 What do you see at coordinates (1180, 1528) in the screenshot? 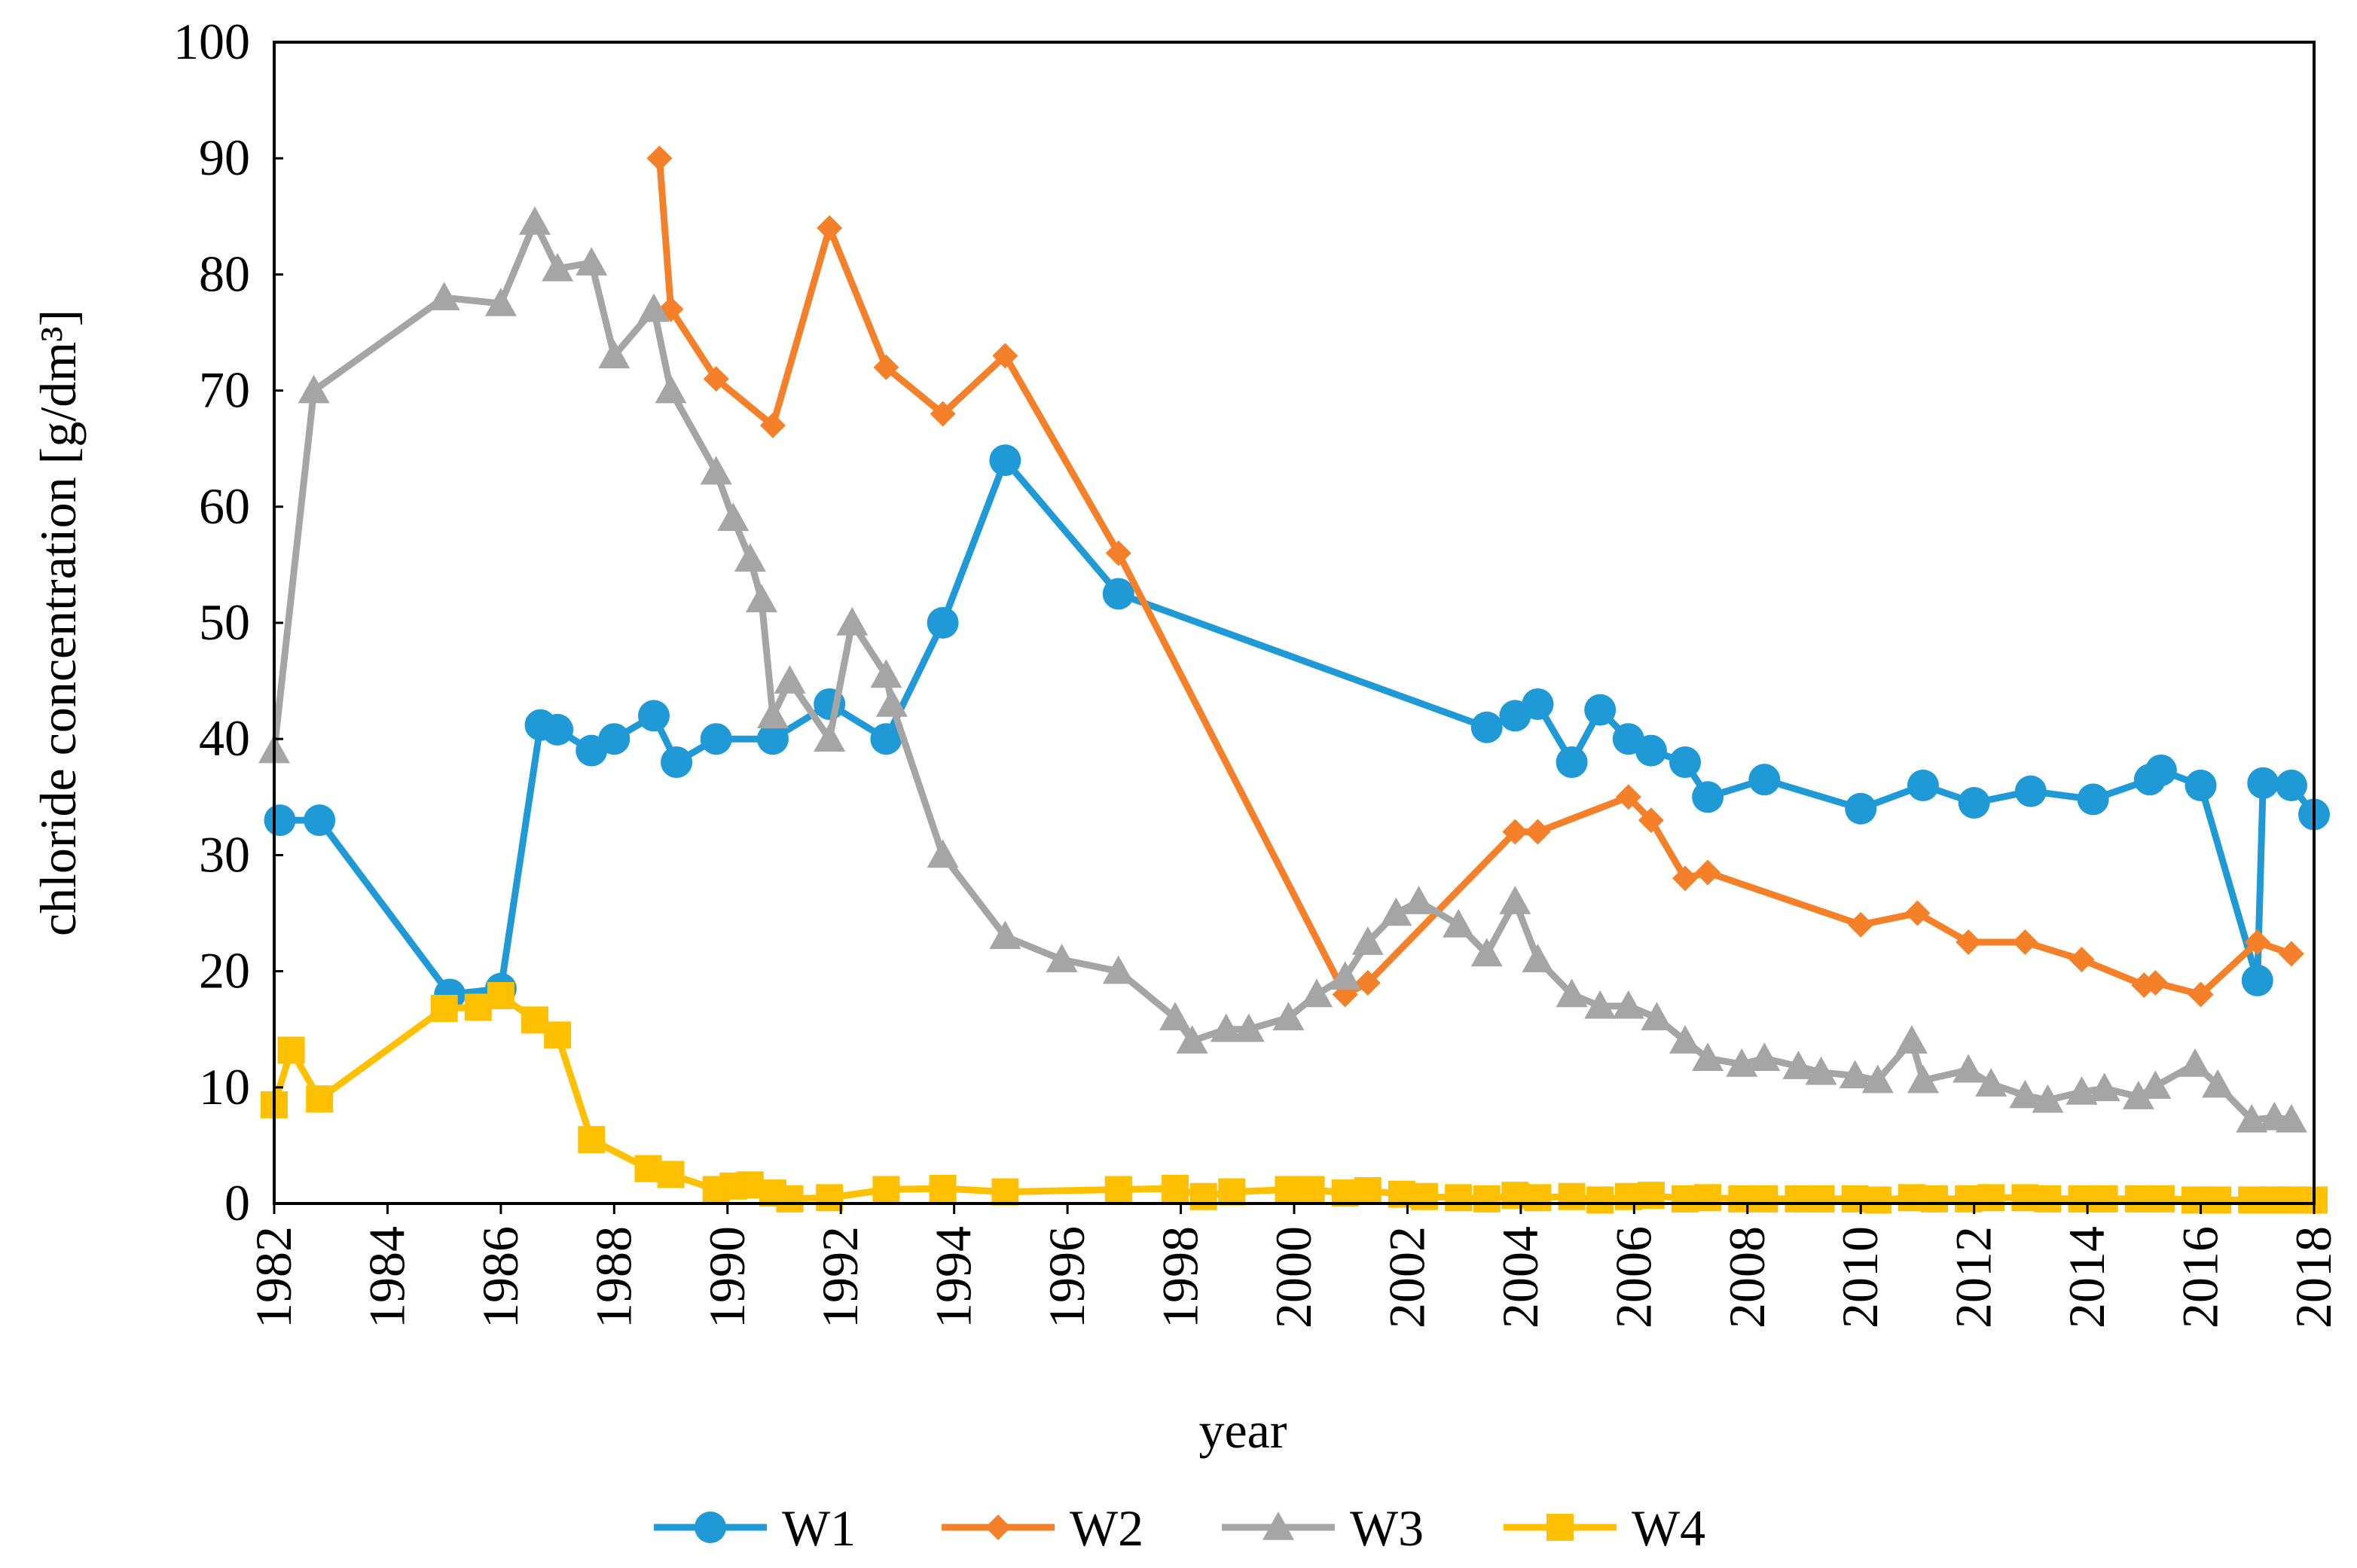
I see `legend: W1 W2 W3 W4` at bounding box center [1180, 1528].